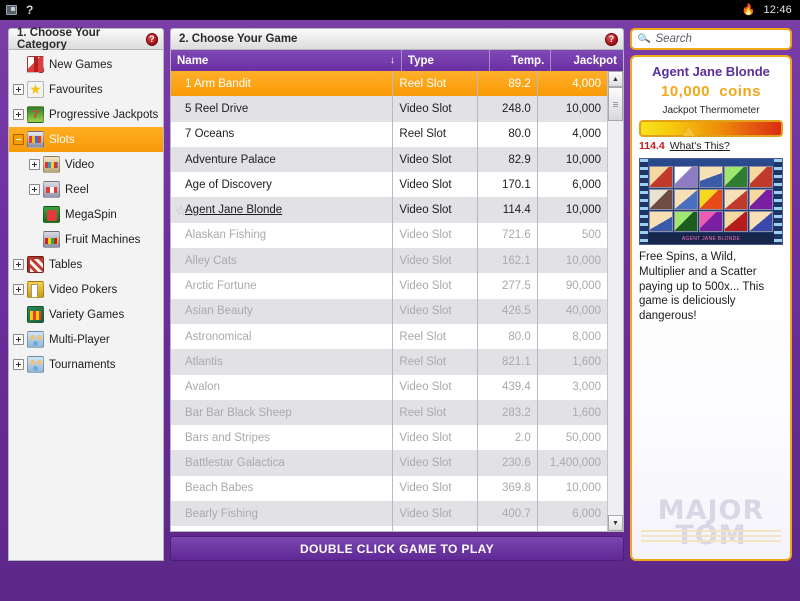  I want to click on sidebar-item-reel: Reel, so click(86, 189).